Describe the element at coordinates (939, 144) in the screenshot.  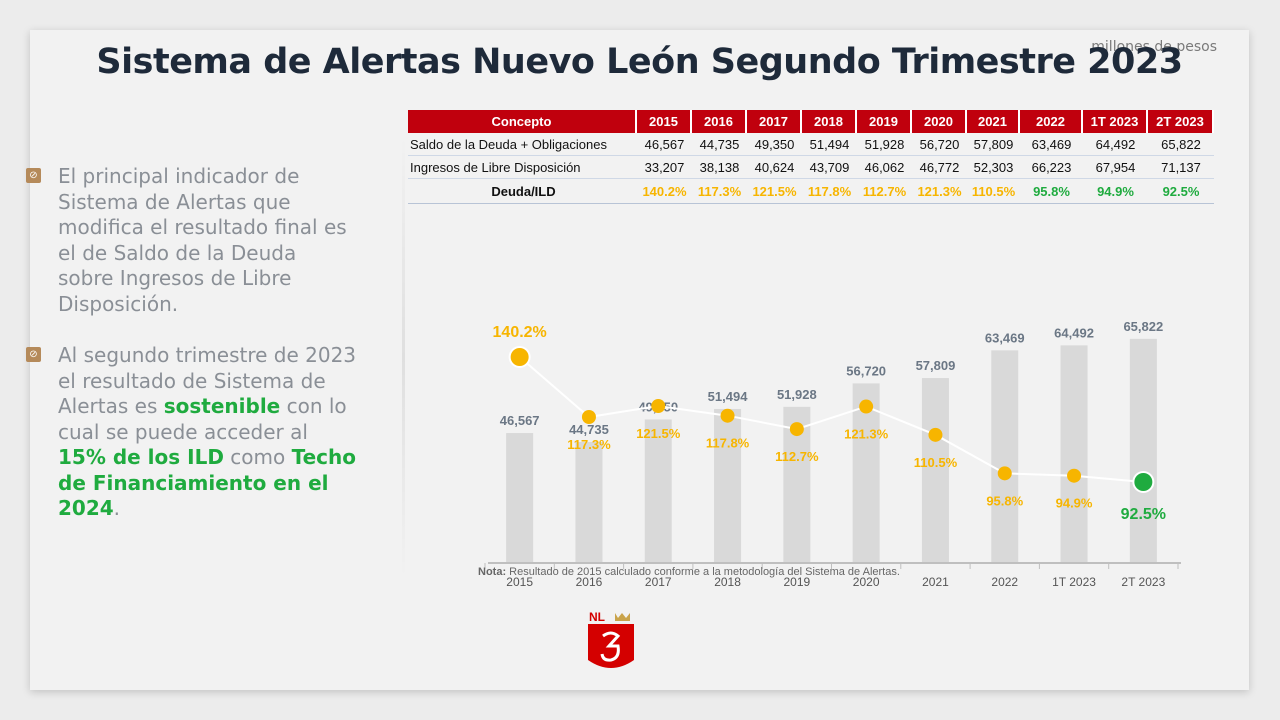
I see `table-cell: 56,720` at that location.